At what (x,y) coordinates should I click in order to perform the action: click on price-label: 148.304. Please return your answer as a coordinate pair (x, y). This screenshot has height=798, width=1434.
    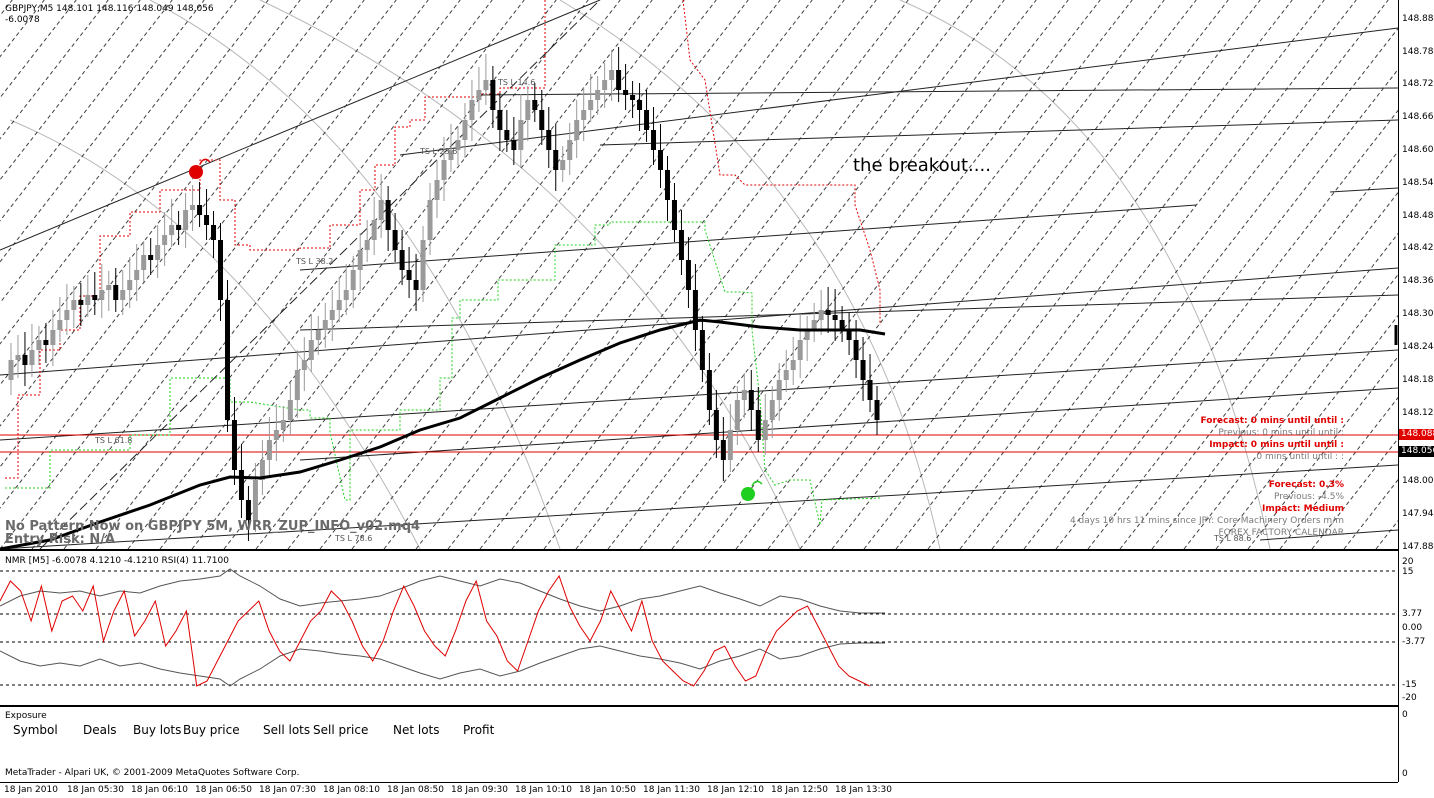
    Looking at the image, I should click on (1418, 314).